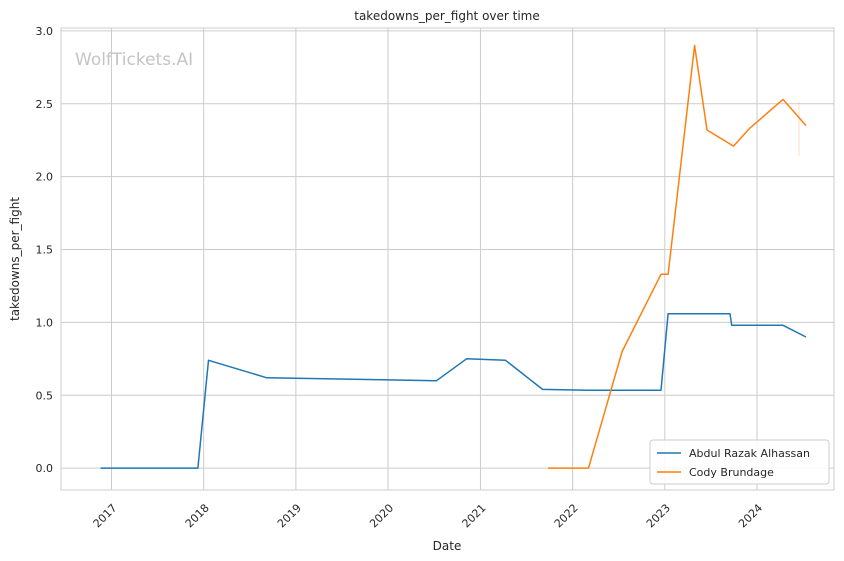  Describe the element at coordinates (289, 515) in the screenshot. I see `x-tick-label: 2019` at that location.